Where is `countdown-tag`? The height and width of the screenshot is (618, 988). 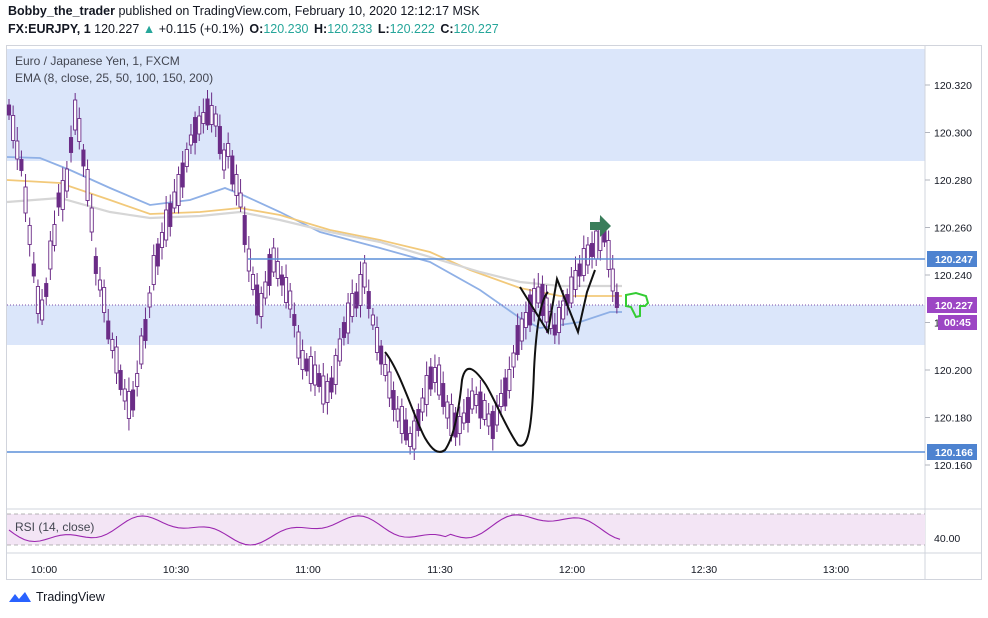
countdown-tag is located at coordinates (957, 322).